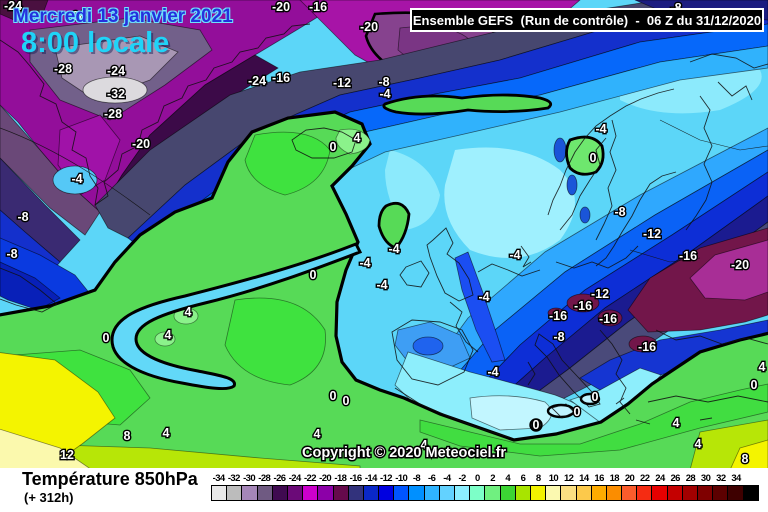 The image size is (768, 512). Describe the element at coordinates (523, 478) in the screenshot. I see `legend-tick: 6` at that location.